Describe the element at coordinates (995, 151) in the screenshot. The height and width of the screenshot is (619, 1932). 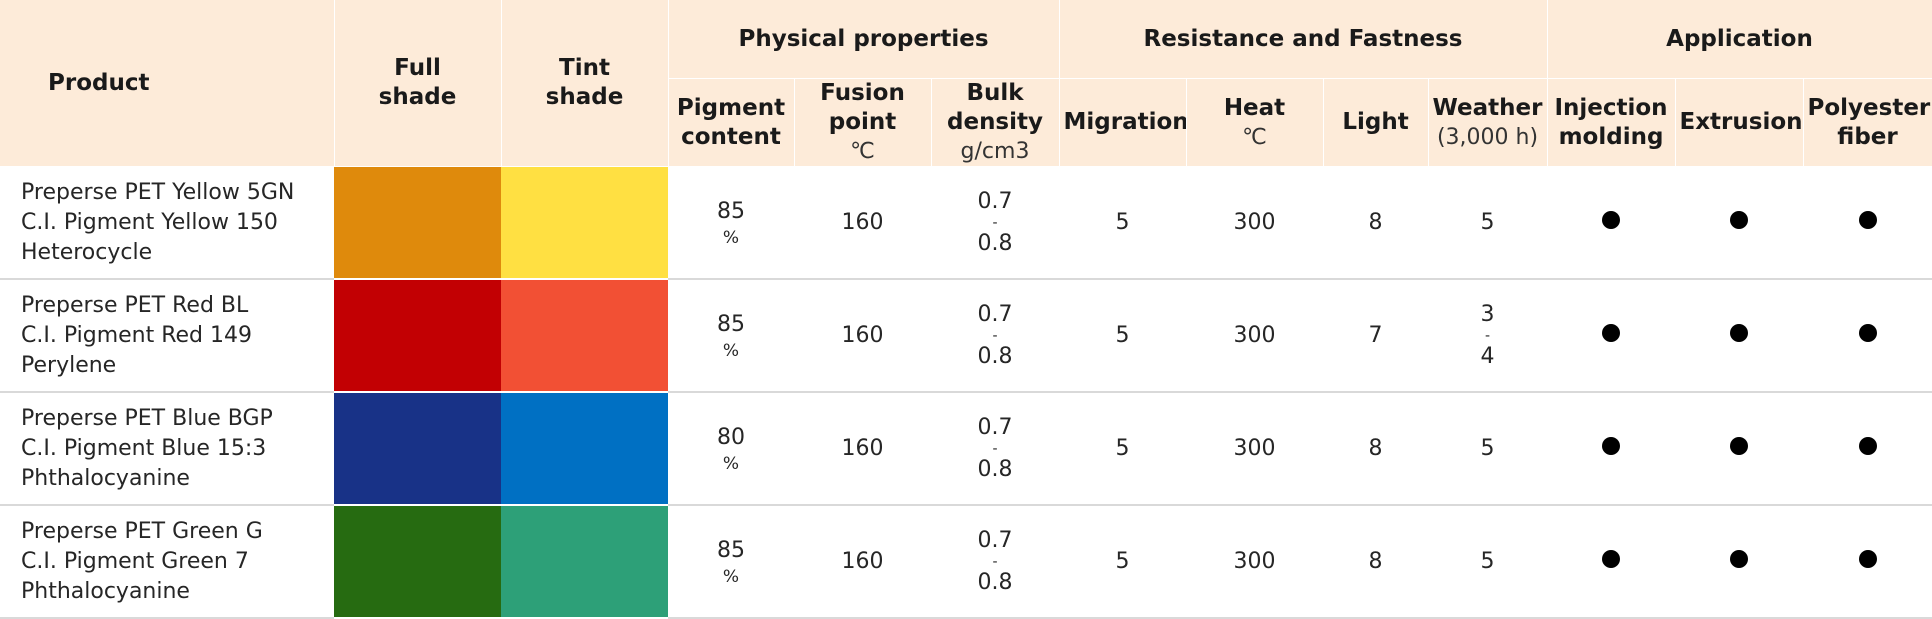
I see `header-bulk-unit: g/cm3` at that location.